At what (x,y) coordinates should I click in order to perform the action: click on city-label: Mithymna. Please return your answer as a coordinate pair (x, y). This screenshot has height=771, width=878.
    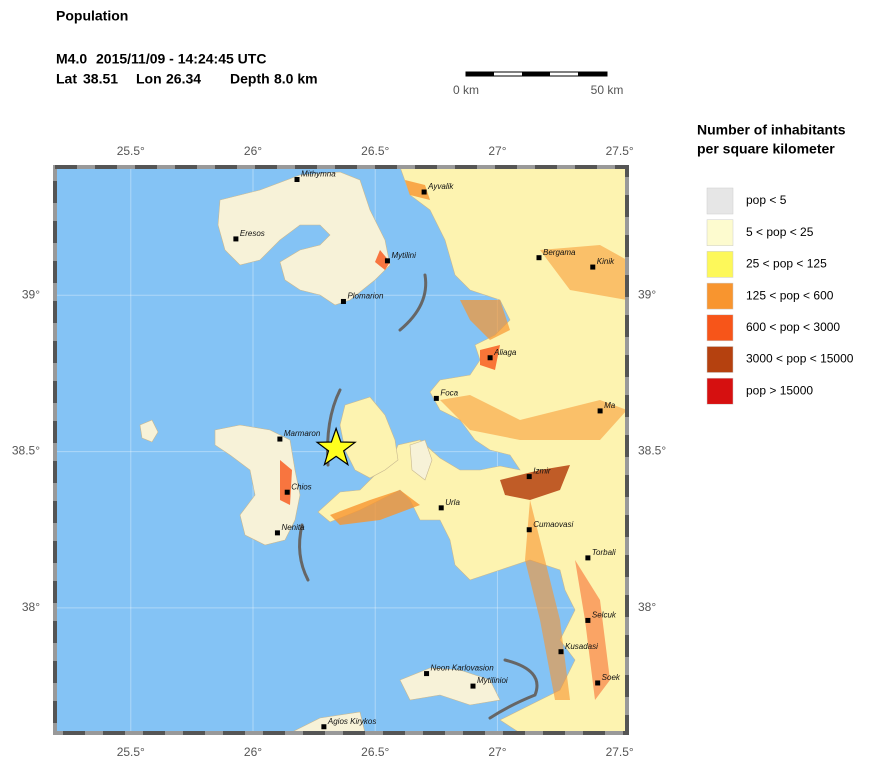
    Looking at the image, I should click on (318, 174).